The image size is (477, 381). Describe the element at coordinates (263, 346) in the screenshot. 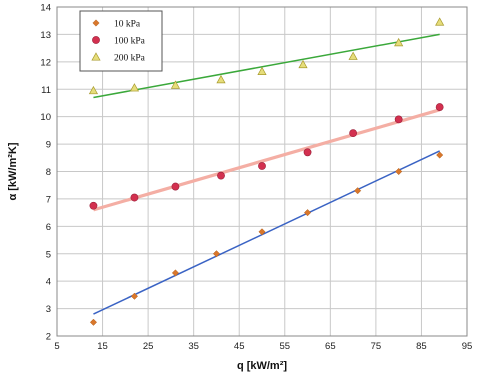

I see `x-tick-labels: 5 15 25 35 45 55 65 75 85 95` at that location.